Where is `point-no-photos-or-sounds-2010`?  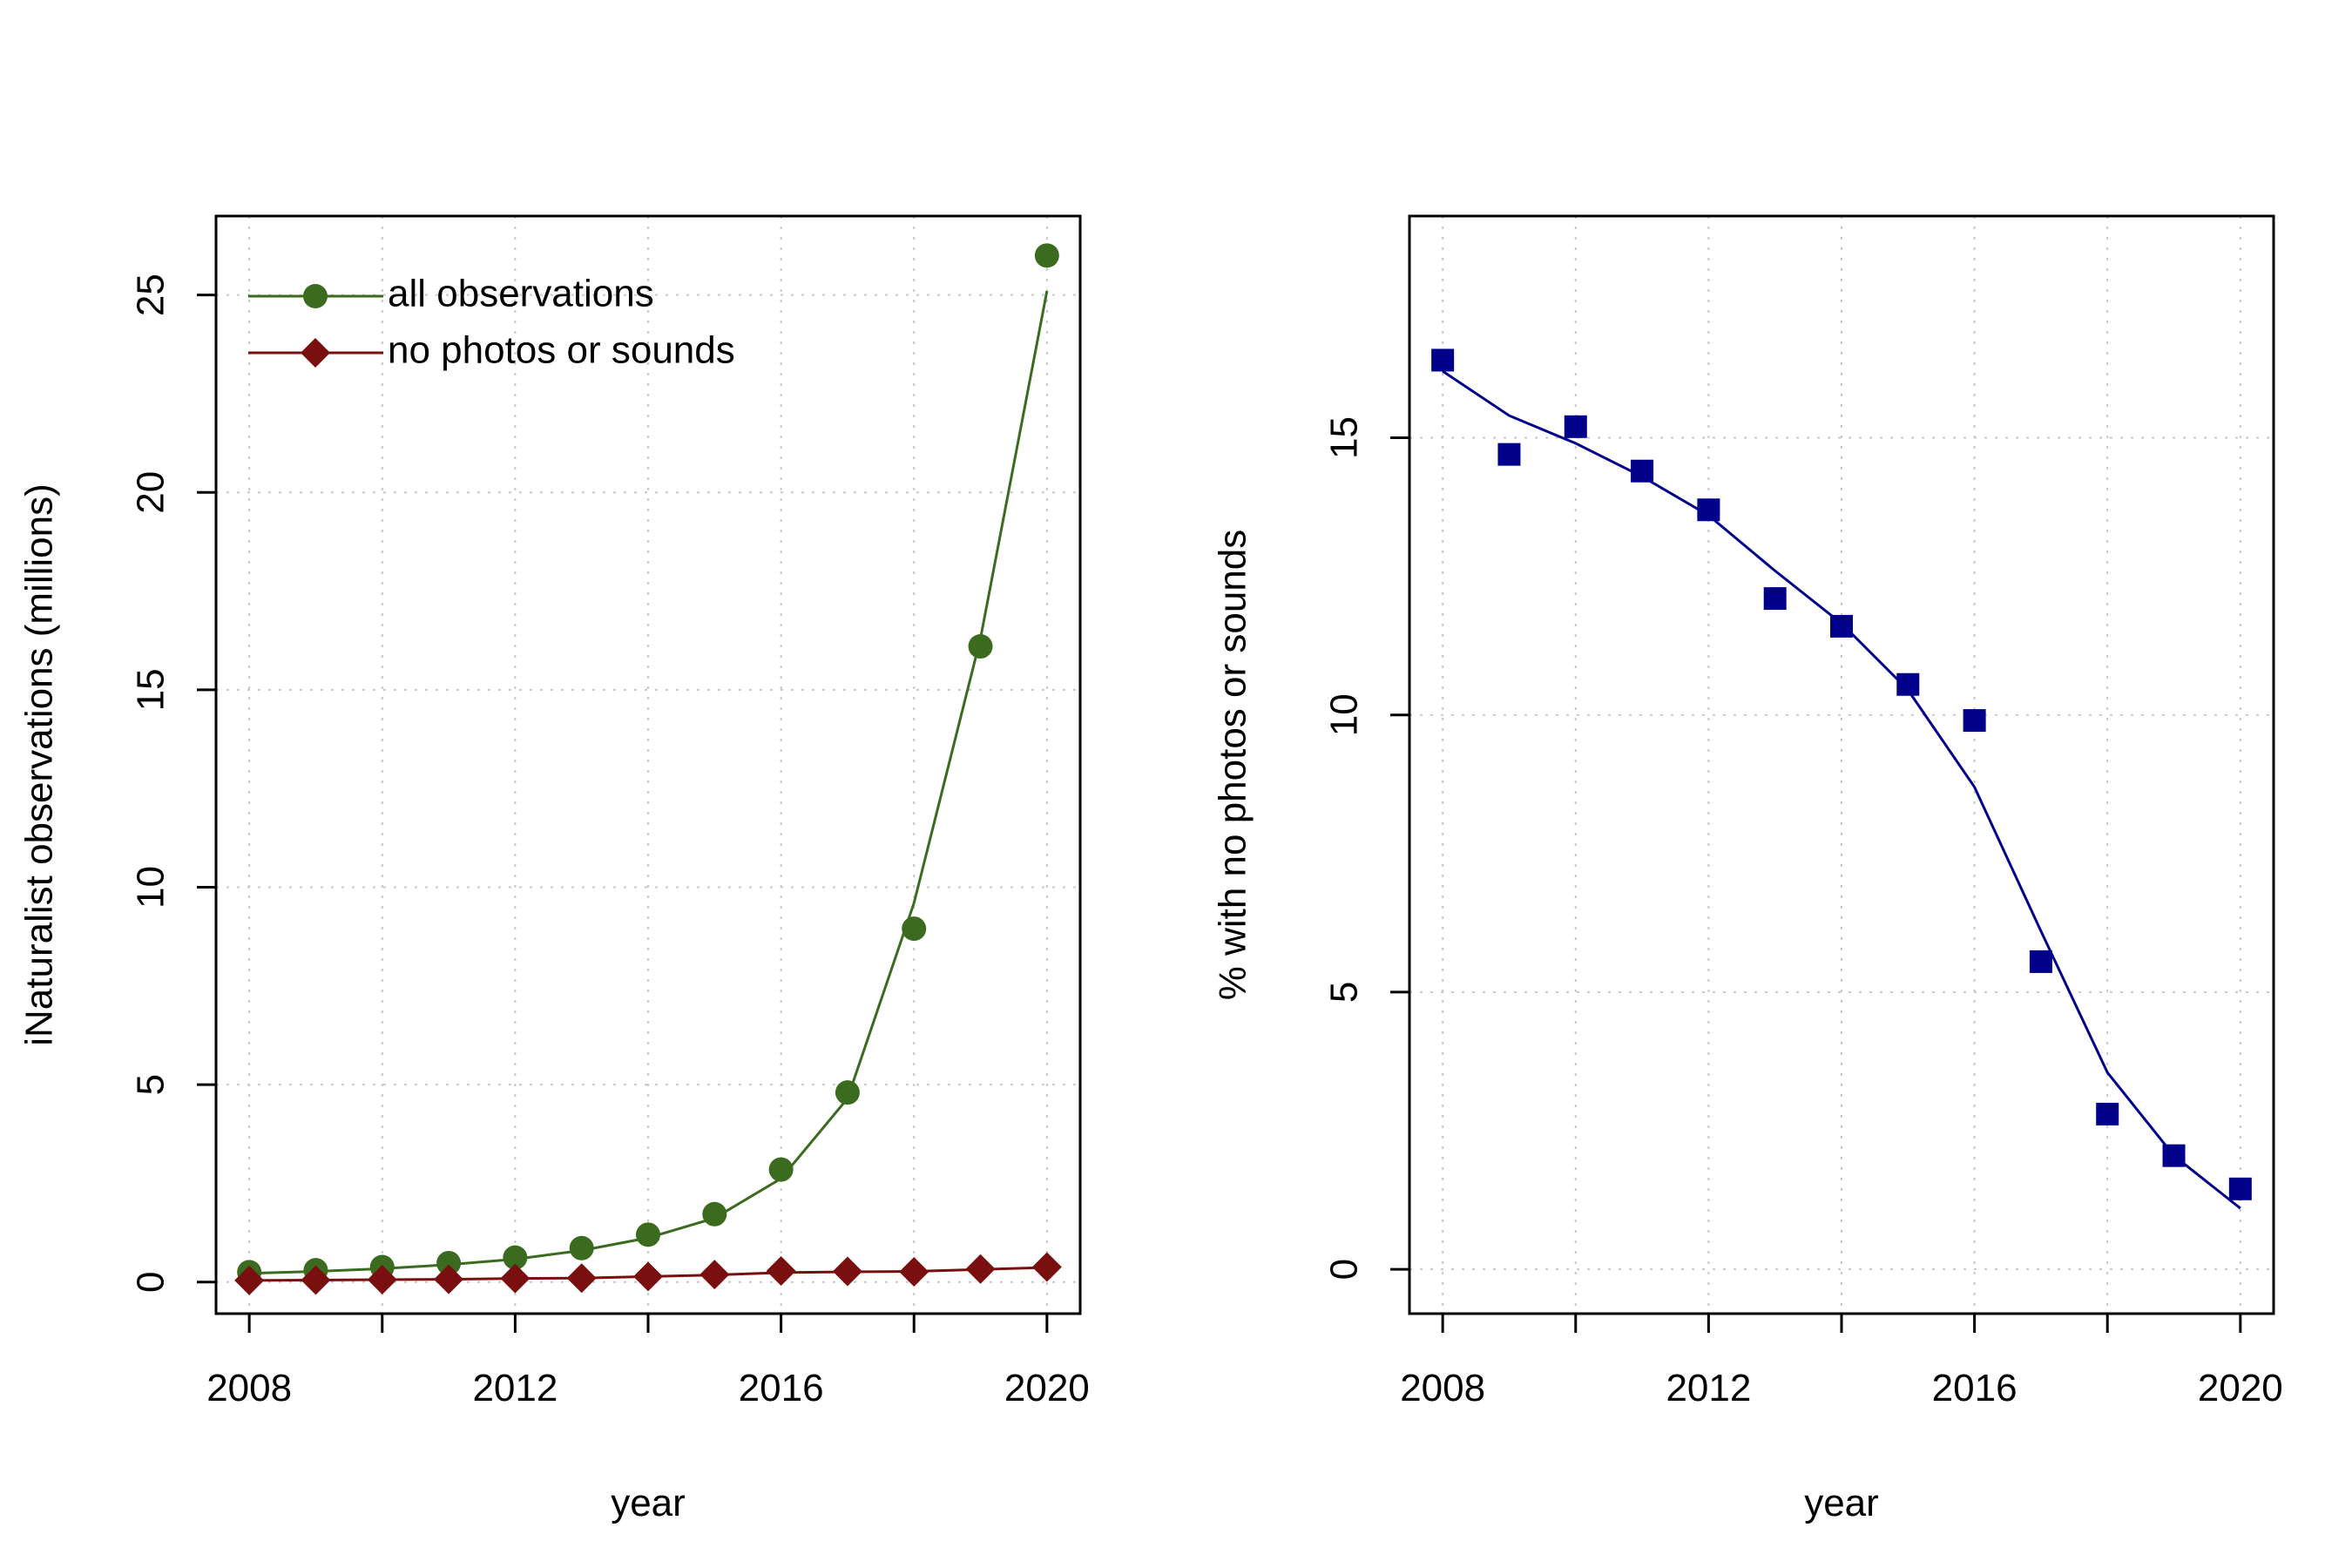
point-no-photos-or-sounds-2010 is located at coordinates (382, 1280).